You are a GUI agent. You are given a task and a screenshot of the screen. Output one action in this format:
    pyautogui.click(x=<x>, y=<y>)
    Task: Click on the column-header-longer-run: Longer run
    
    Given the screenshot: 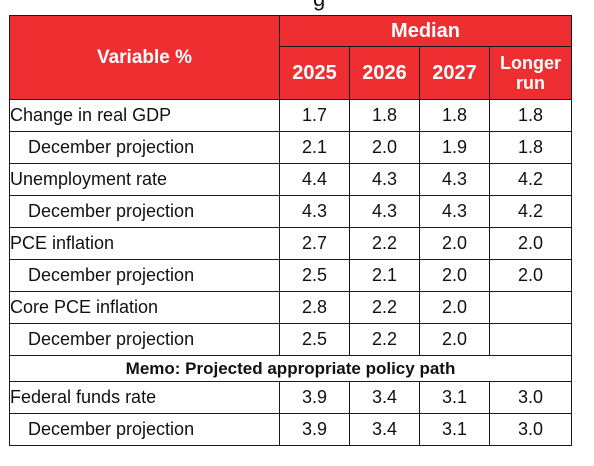 What is the action you would take?
    pyautogui.click(x=530, y=73)
    